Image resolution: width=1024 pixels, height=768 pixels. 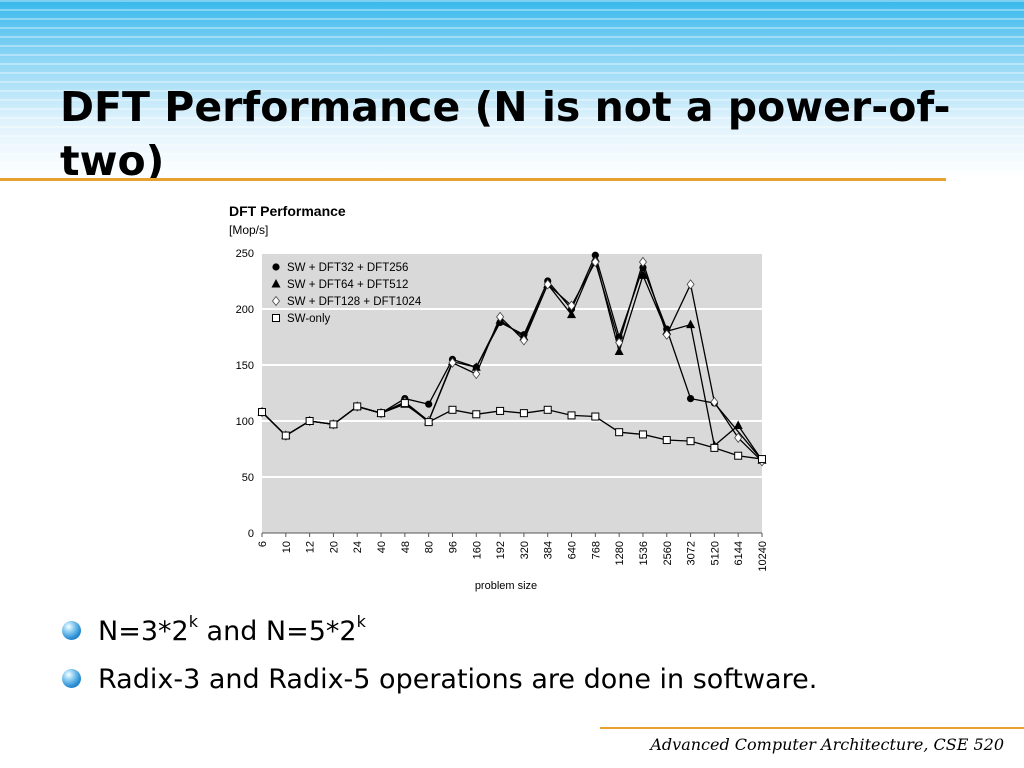 What do you see at coordinates (347, 285) in the screenshot?
I see `legend-label: SW + DFT64 + DFT512` at bounding box center [347, 285].